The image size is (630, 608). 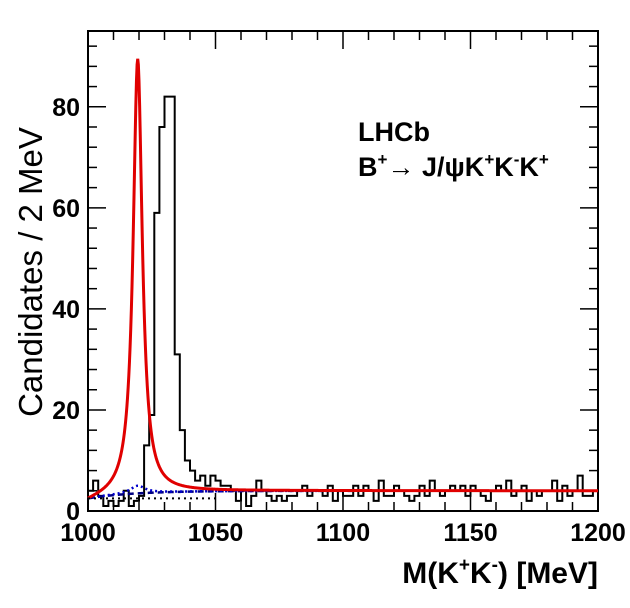 What do you see at coordinates (66, 310) in the screenshot?
I see `y-tick-label: 40` at bounding box center [66, 310].